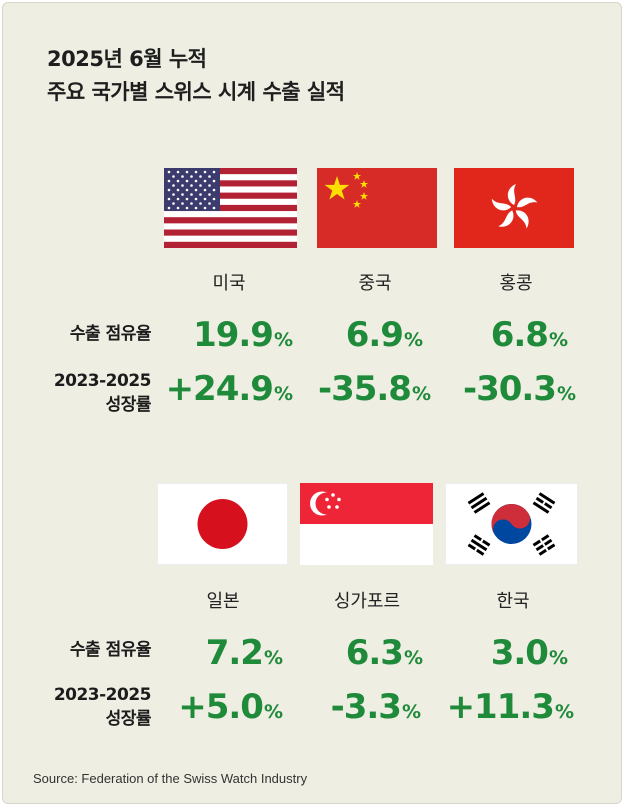 This screenshot has width=624, height=806. I want to click on growth-value-japan: +5.0%, so click(193, 707).